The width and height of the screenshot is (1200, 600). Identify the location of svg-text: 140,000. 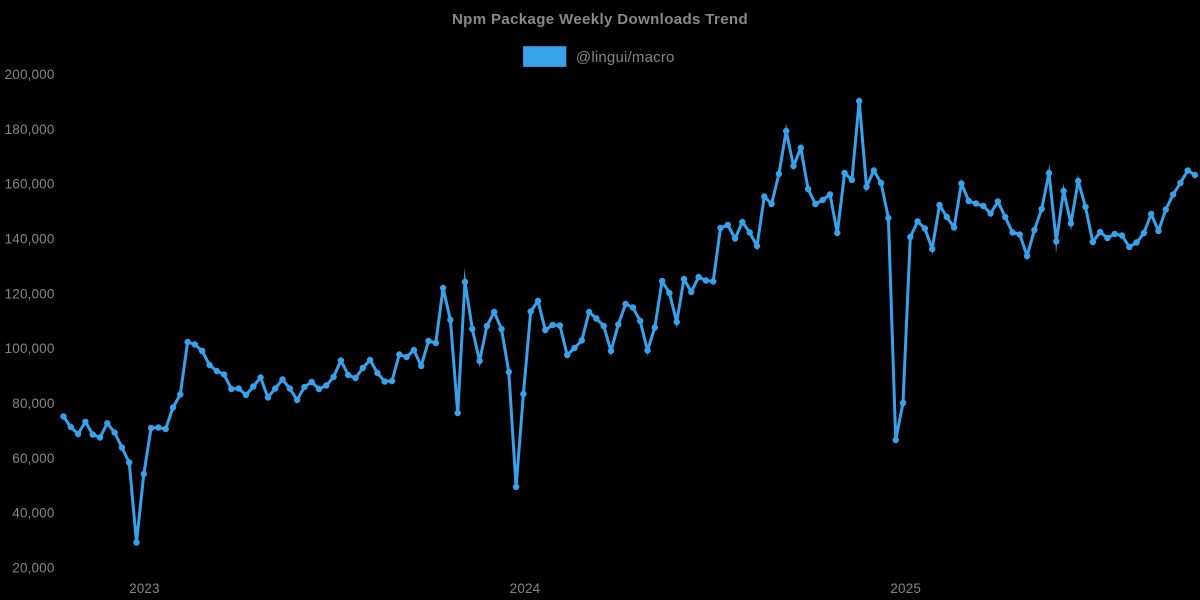
(30, 239).